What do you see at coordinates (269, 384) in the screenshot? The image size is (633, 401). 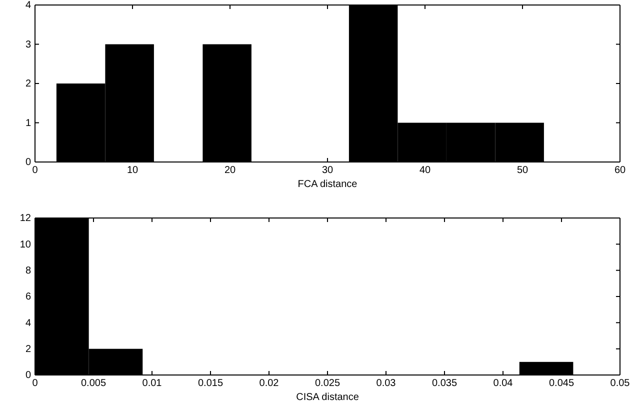 I see `x-tick-label: 0.02` at bounding box center [269, 384].